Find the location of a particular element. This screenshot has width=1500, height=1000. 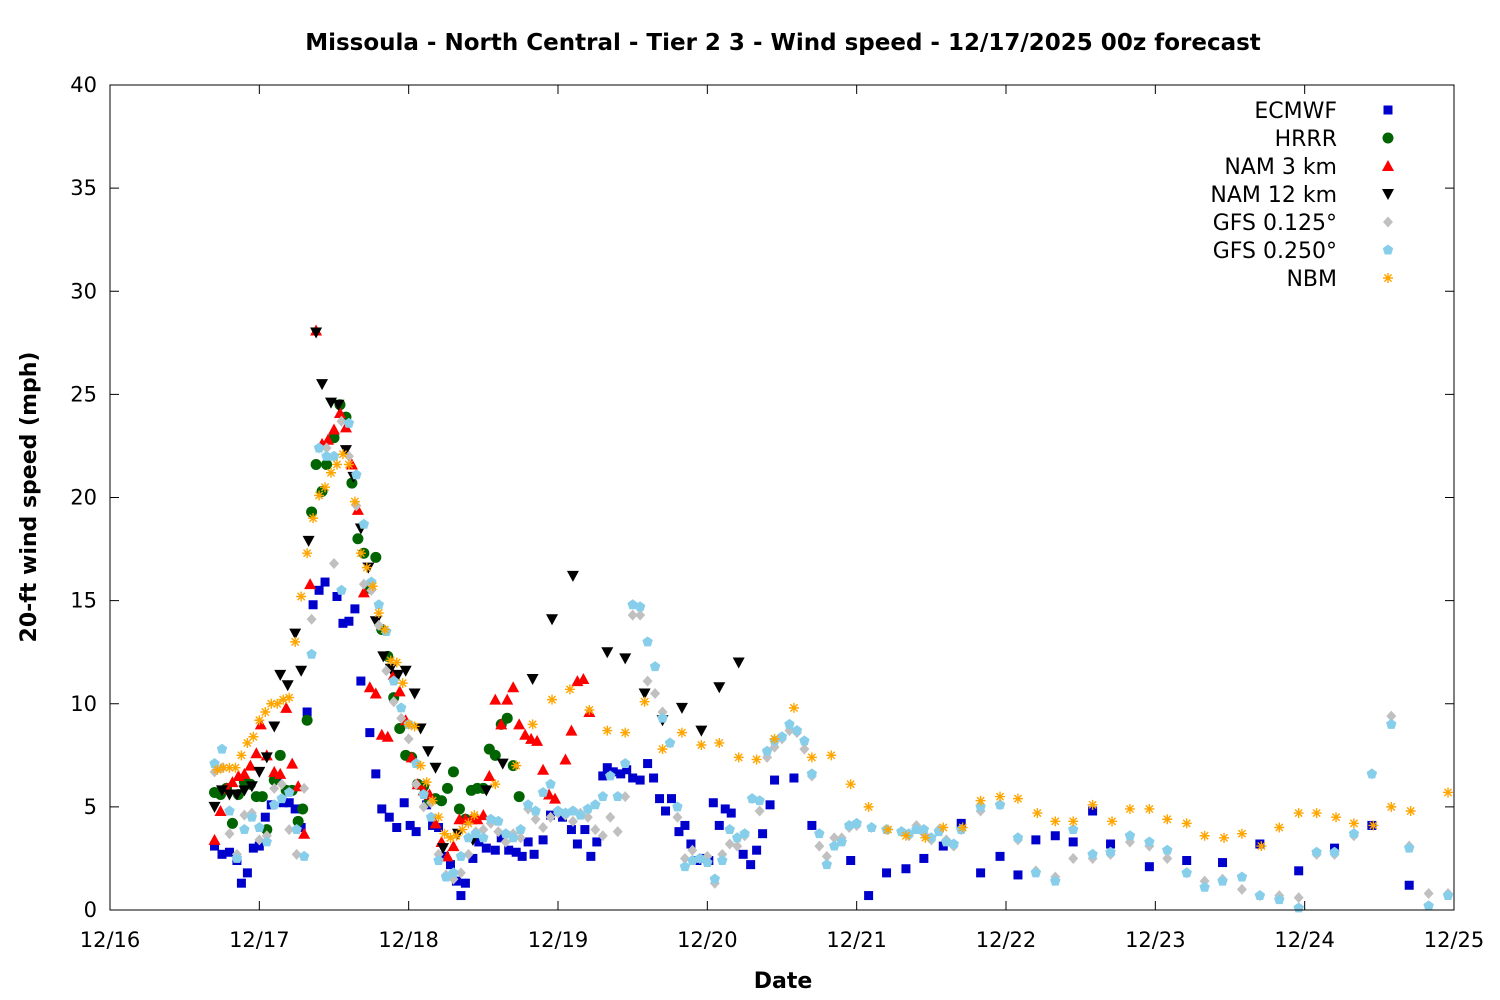

legend-item: ECMWF is located at coordinates (1323, 111).